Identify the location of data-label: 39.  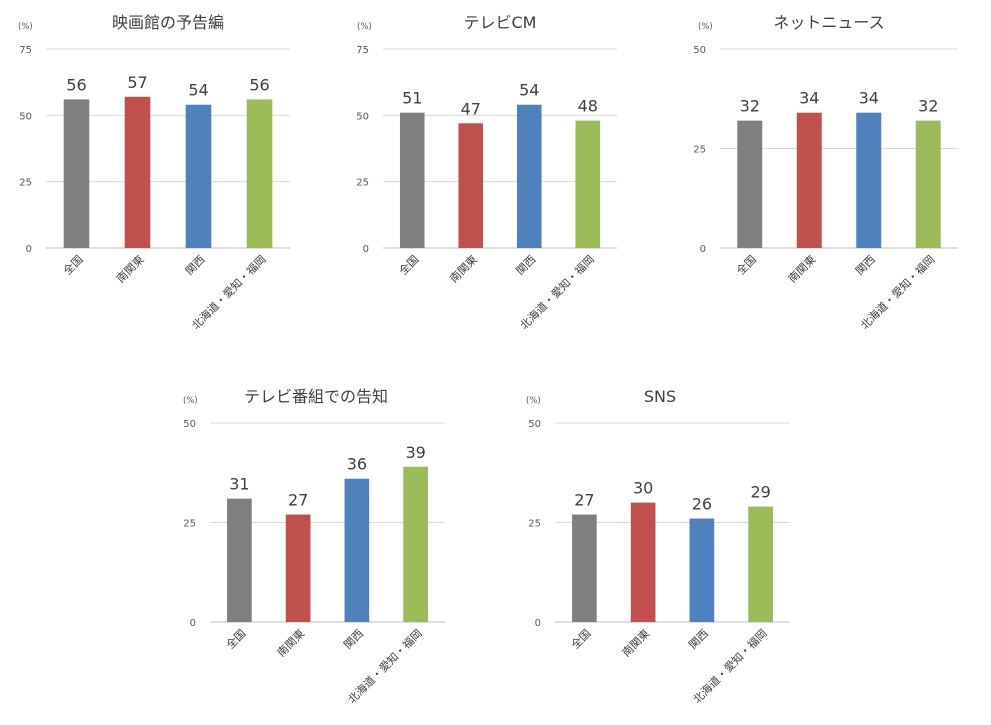
(415, 452).